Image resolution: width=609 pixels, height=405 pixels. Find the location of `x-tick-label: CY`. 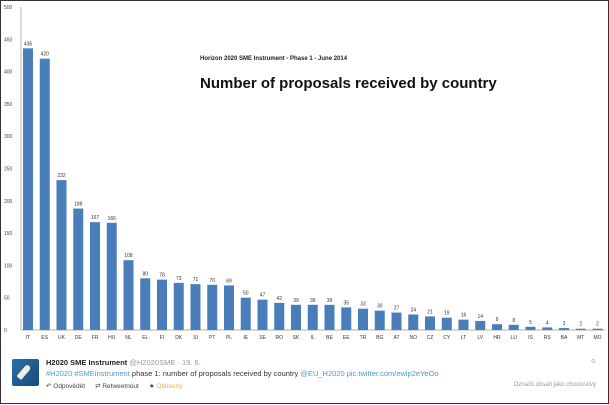

x-tick-label: CY is located at coordinates (447, 338).